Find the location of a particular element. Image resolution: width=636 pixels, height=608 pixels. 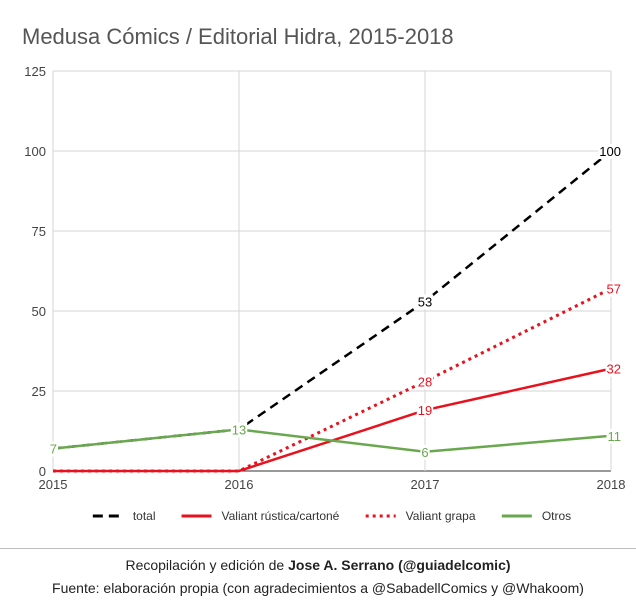

data-label: 6 is located at coordinates (424, 452).